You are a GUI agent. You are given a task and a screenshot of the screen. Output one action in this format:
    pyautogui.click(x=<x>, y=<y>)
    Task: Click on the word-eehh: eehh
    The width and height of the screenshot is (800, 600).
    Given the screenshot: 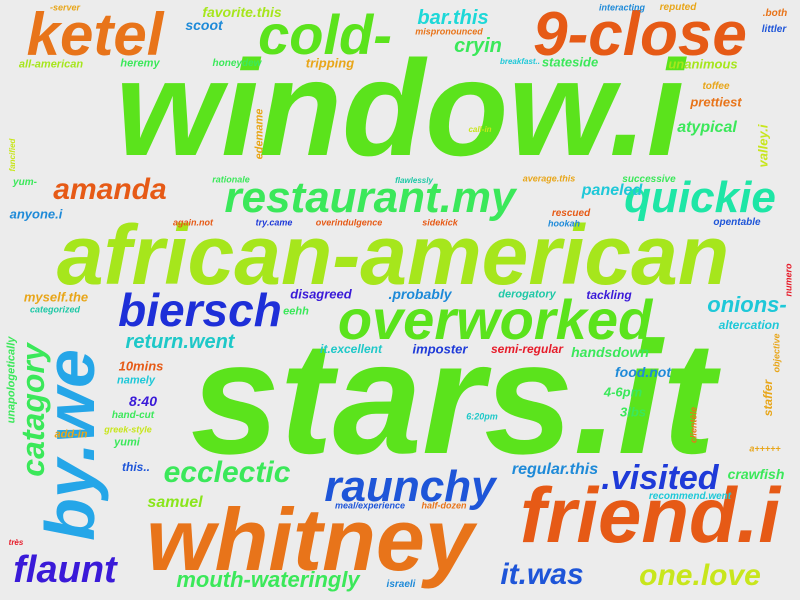 What is the action you would take?
    pyautogui.click(x=296, y=311)
    